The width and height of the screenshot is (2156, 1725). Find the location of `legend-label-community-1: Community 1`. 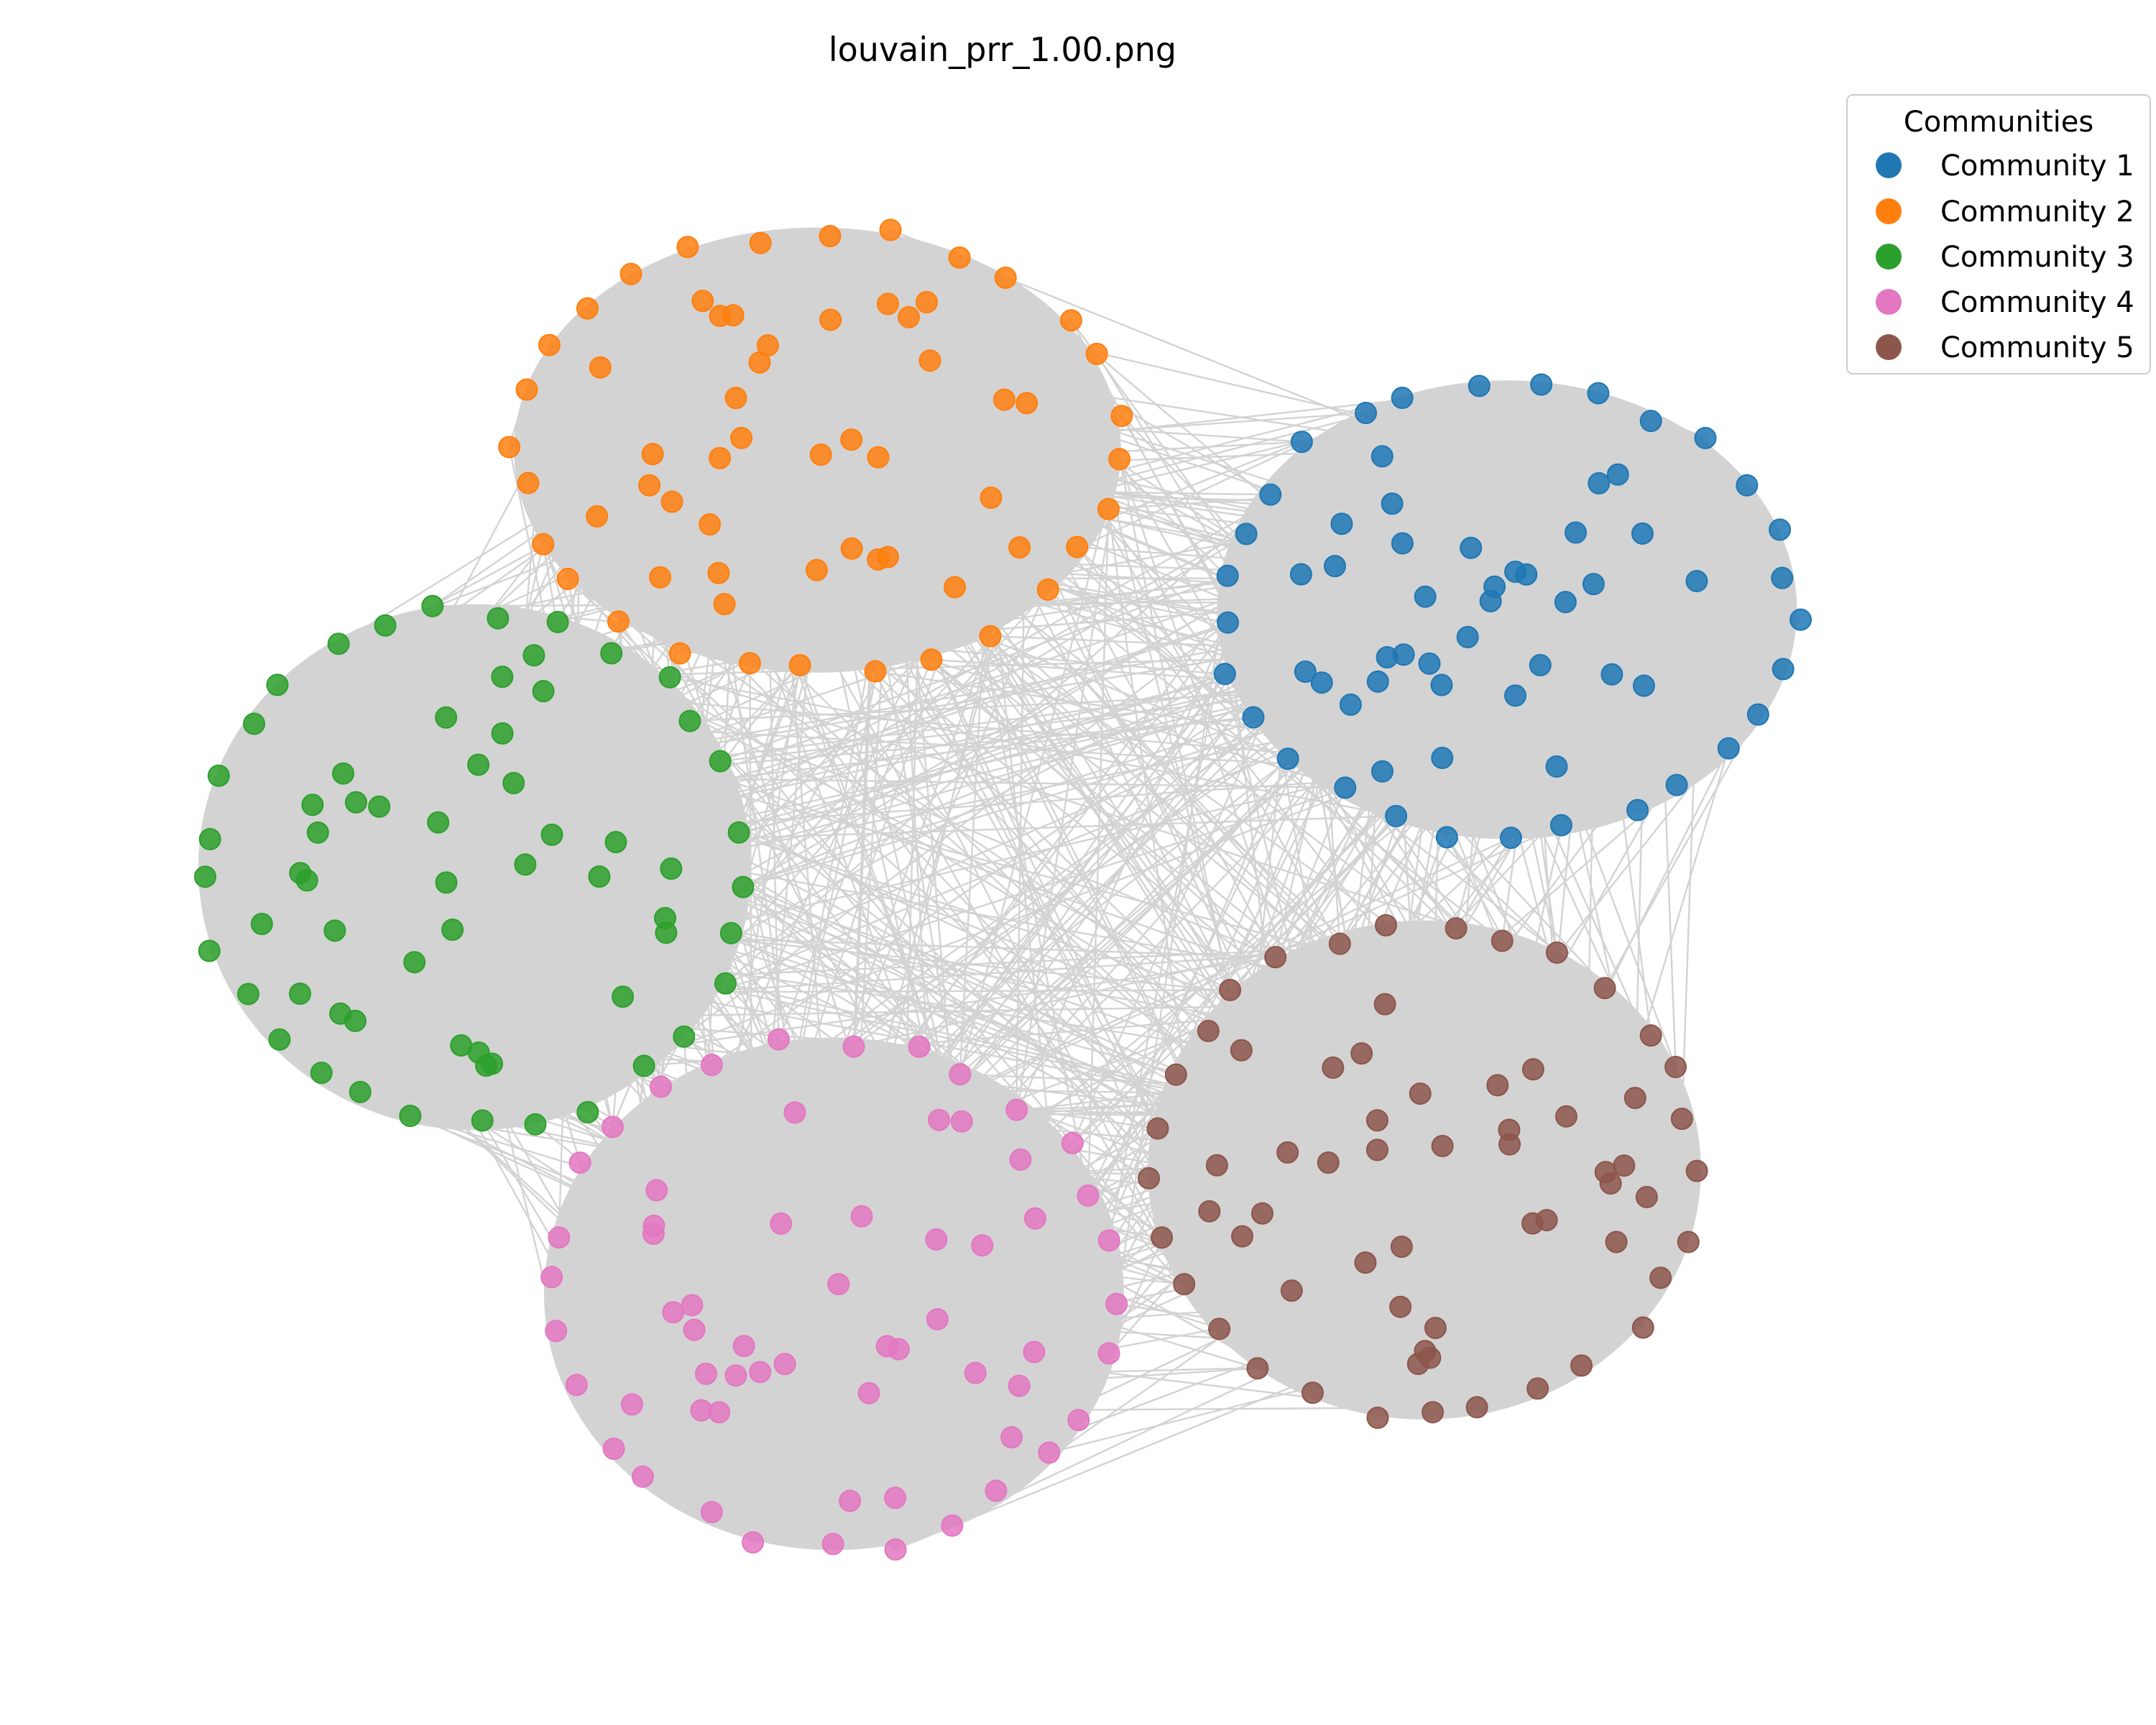

legend-label-community-1: Community 1 is located at coordinates (2037, 166).